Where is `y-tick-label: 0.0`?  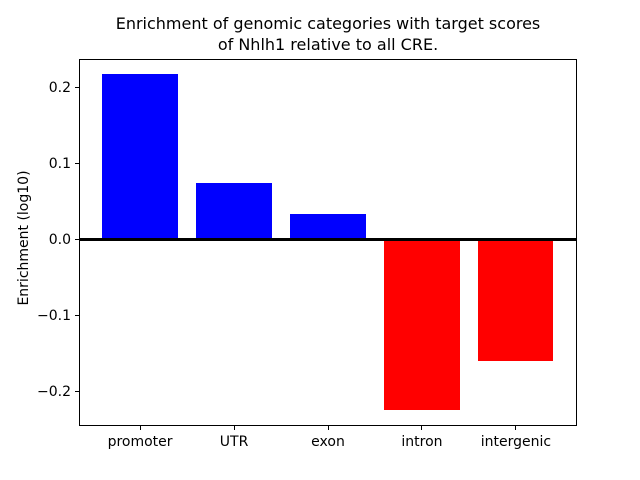 y-tick-label: 0.0 is located at coordinates (59, 239).